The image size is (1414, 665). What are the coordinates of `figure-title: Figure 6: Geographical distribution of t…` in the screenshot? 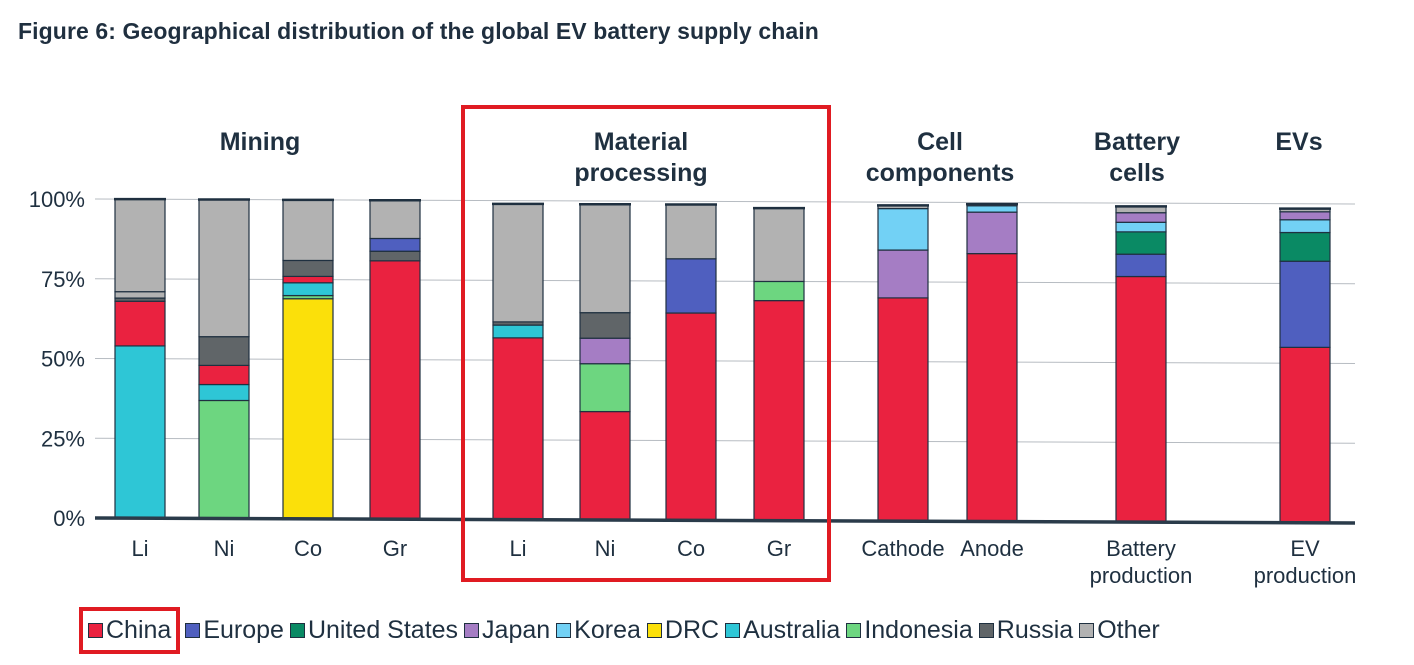 It's located at (418, 31).